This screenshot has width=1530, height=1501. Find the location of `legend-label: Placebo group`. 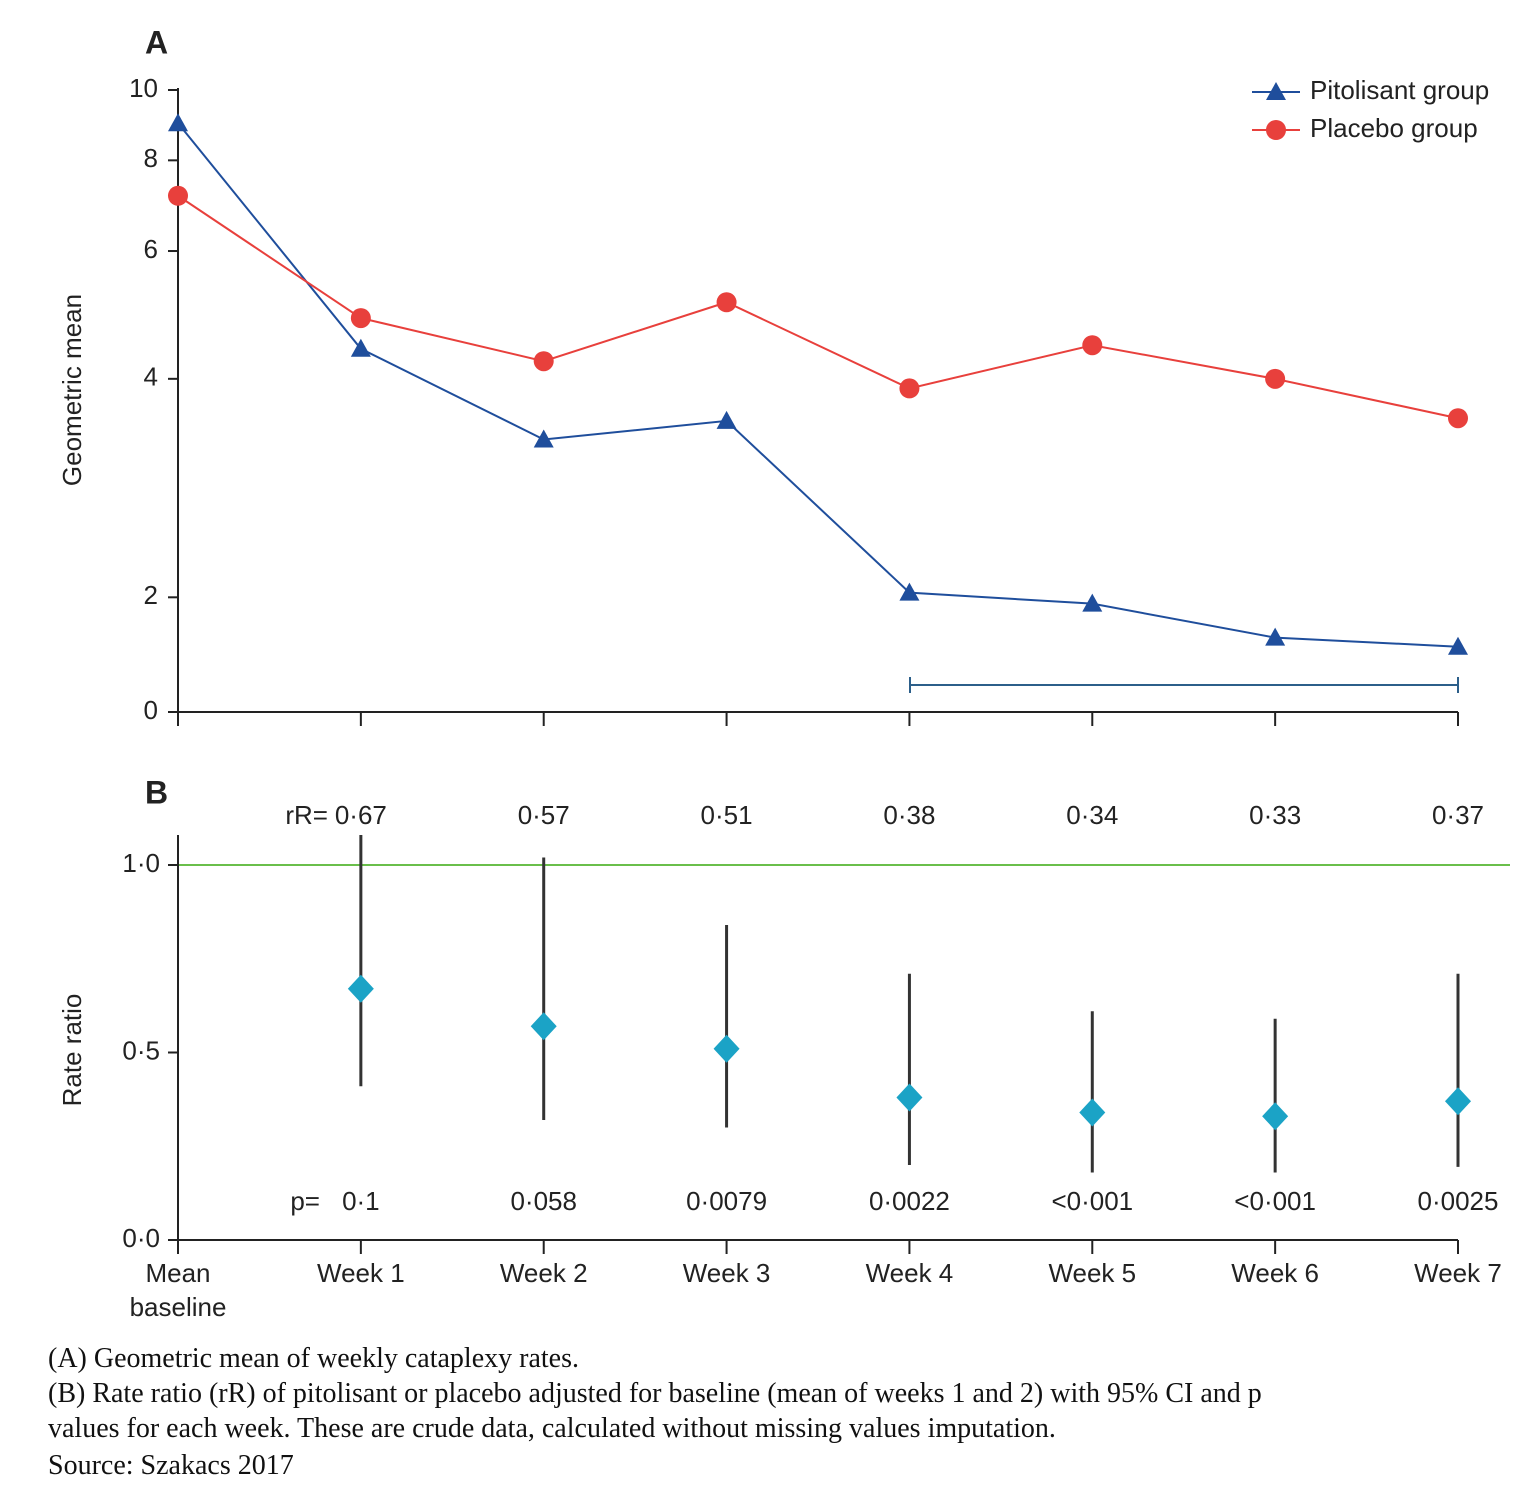

legend-label: Placebo group is located at coordinates (1394, 128).